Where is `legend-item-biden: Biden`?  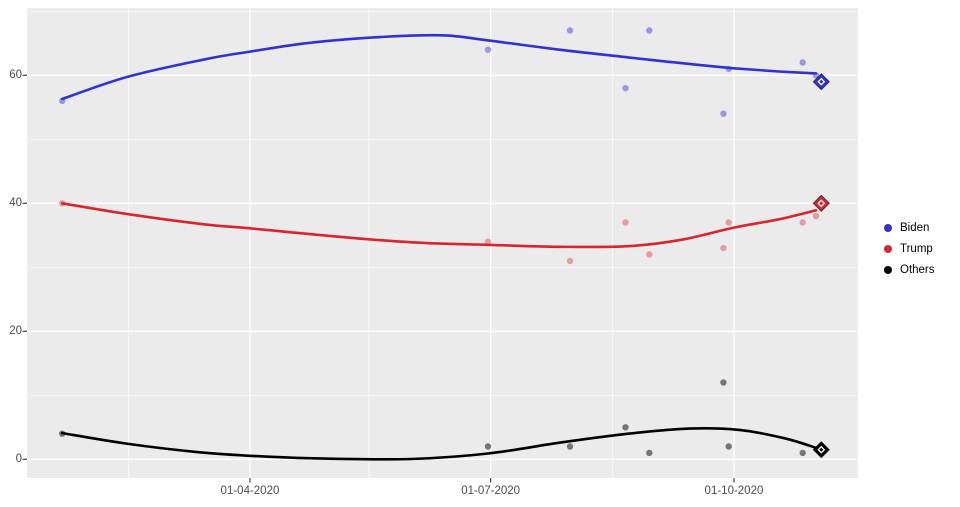
legend-item-biden: Biden is located at coordinates (909, 227).